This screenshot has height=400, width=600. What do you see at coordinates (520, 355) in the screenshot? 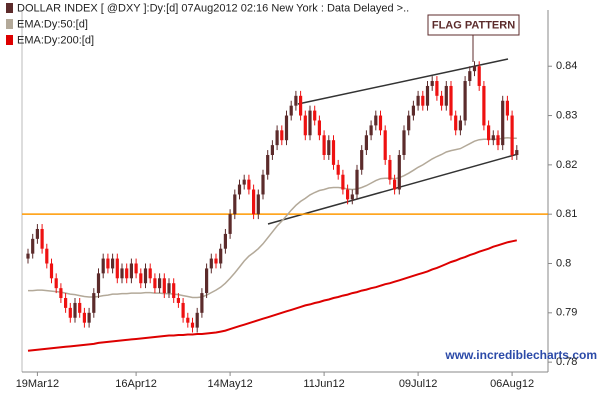
I see `watermark: www.incrediblecharts.com` at bounding box center [520, 355].